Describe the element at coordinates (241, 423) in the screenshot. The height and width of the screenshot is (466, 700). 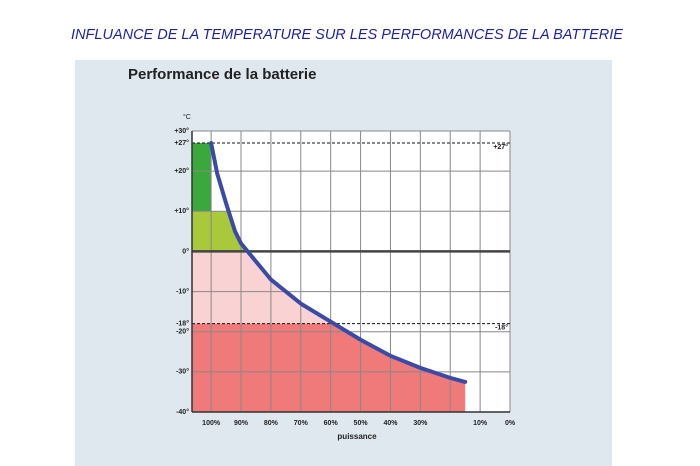
I see `x-tick-label: 90%` at that location.